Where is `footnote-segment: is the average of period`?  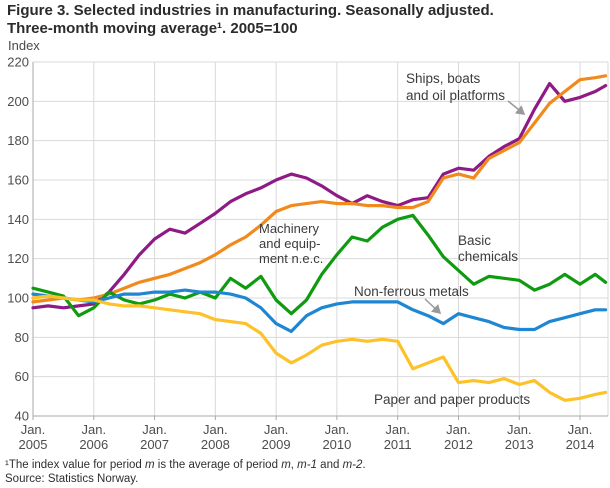 footnote-segment: is the average of period is located at coordinates (218, 465).